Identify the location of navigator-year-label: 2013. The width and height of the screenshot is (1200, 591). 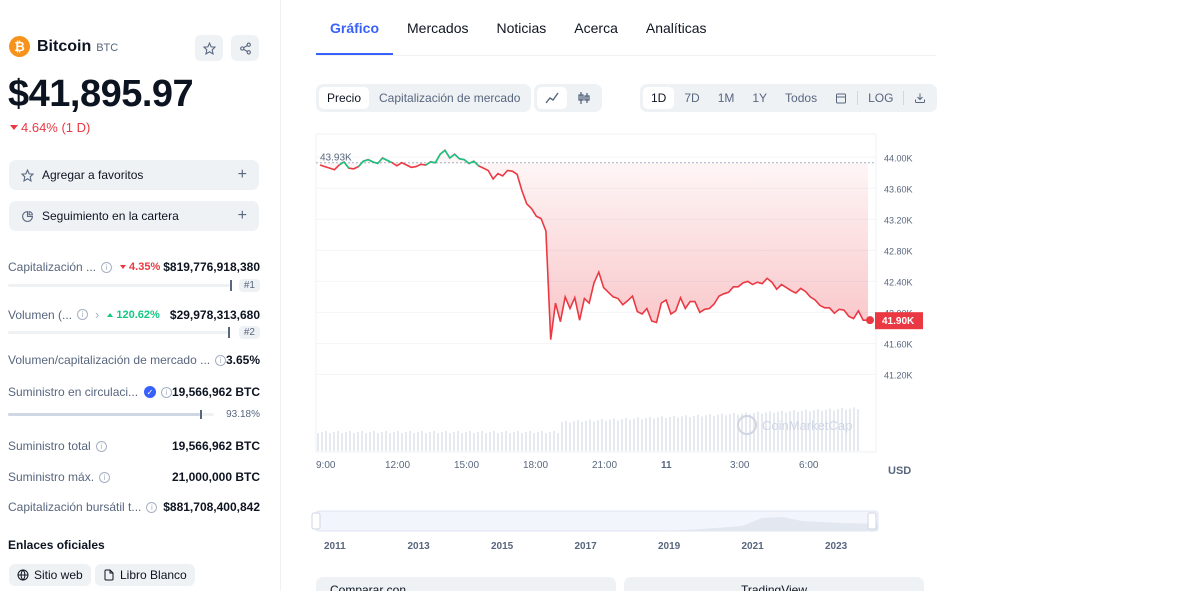
(419, 546).